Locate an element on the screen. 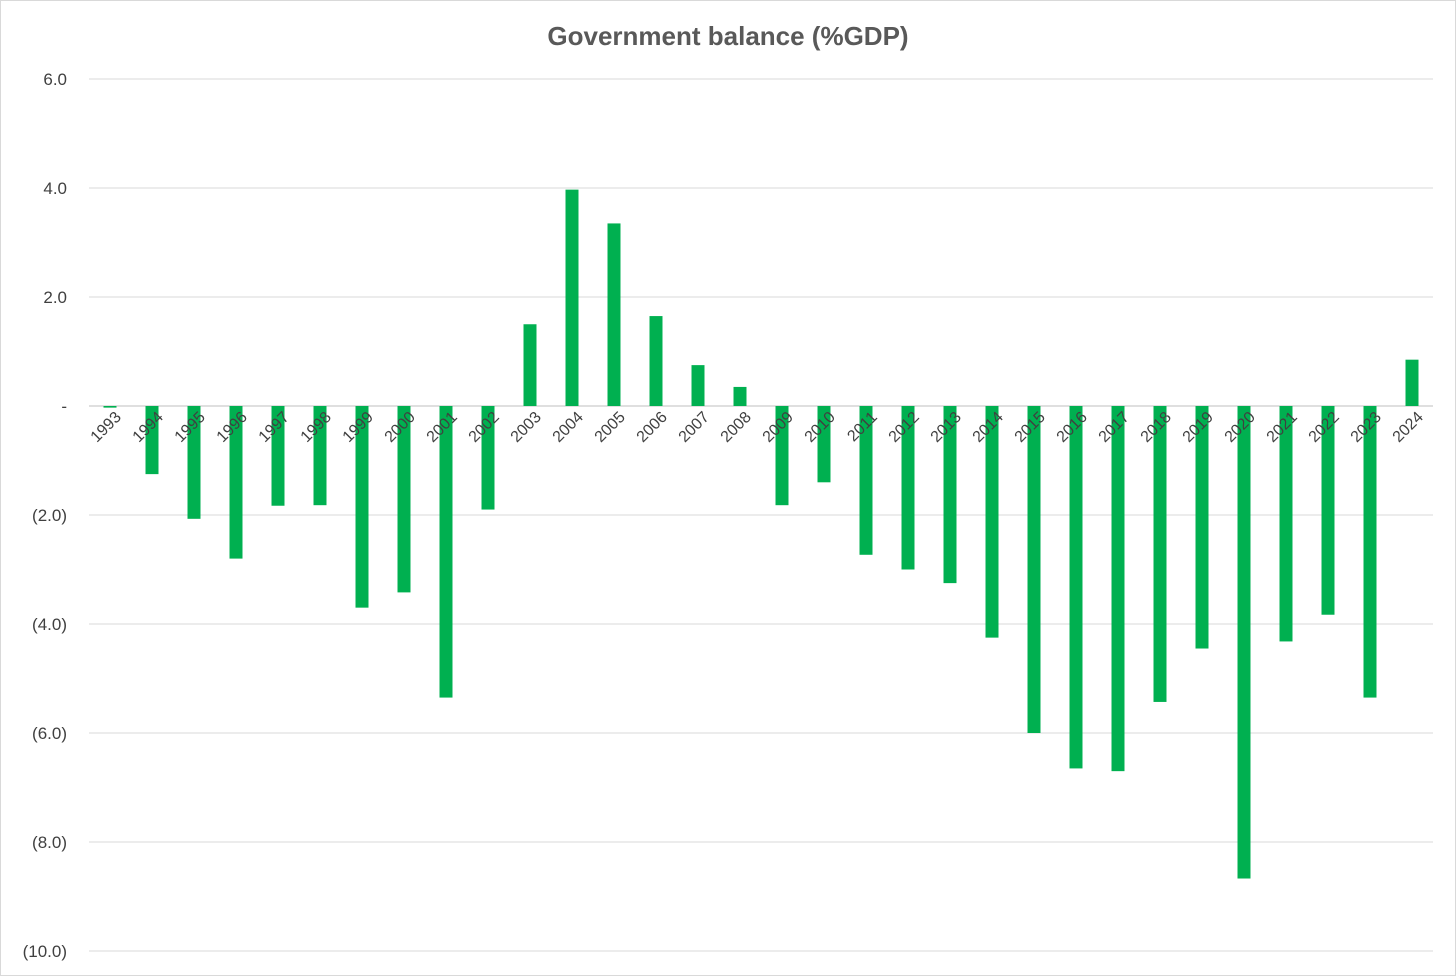  bar-2022 is located at coordinates (1328, 510).